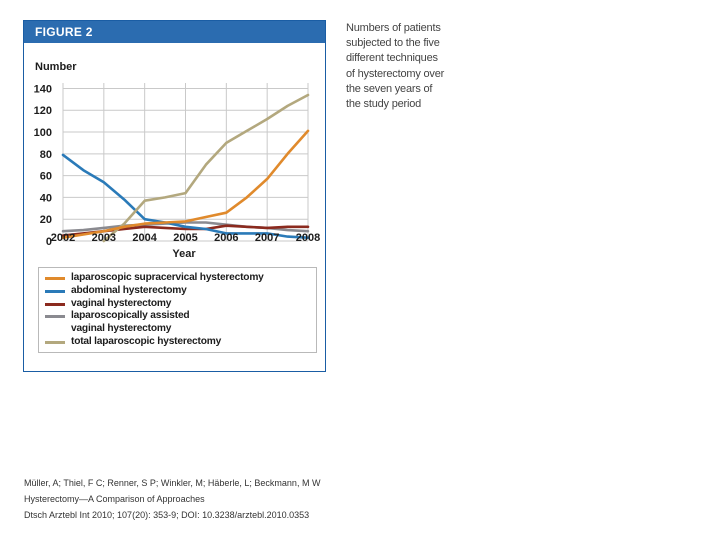 The width and height of the screenshot is (720, 540). I want to click on x-tick-label-2004: 2004, so click(144, 238).